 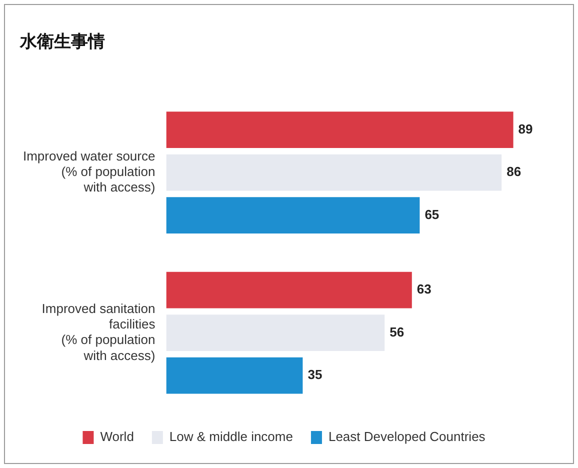 I want to click on data-label: 65, so click(x=432, y=214).